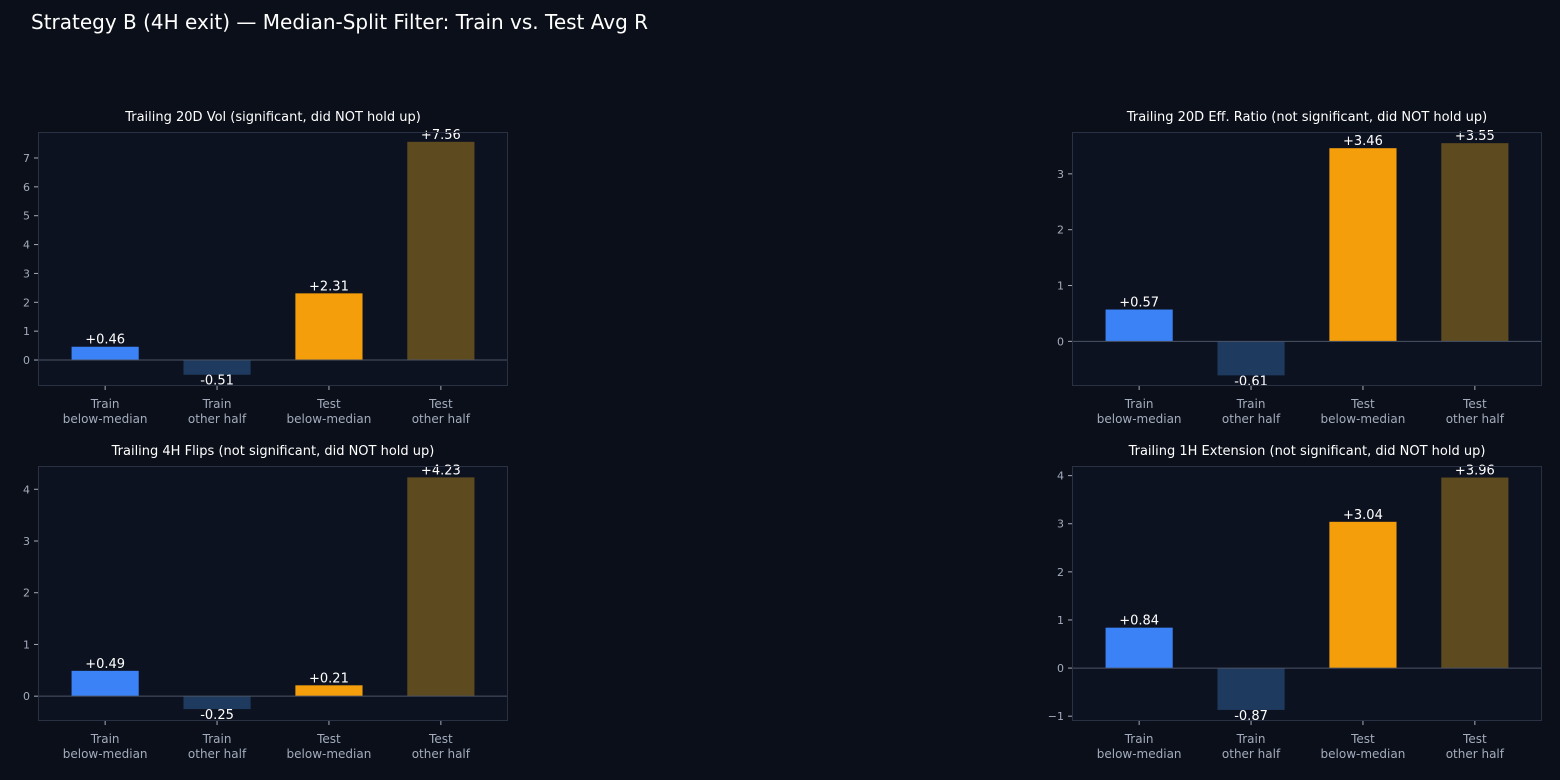 Image resolution: width=1560 pixels, height=780 pixels. I want to click on y-tick-label: −1, so click(1056, 716).